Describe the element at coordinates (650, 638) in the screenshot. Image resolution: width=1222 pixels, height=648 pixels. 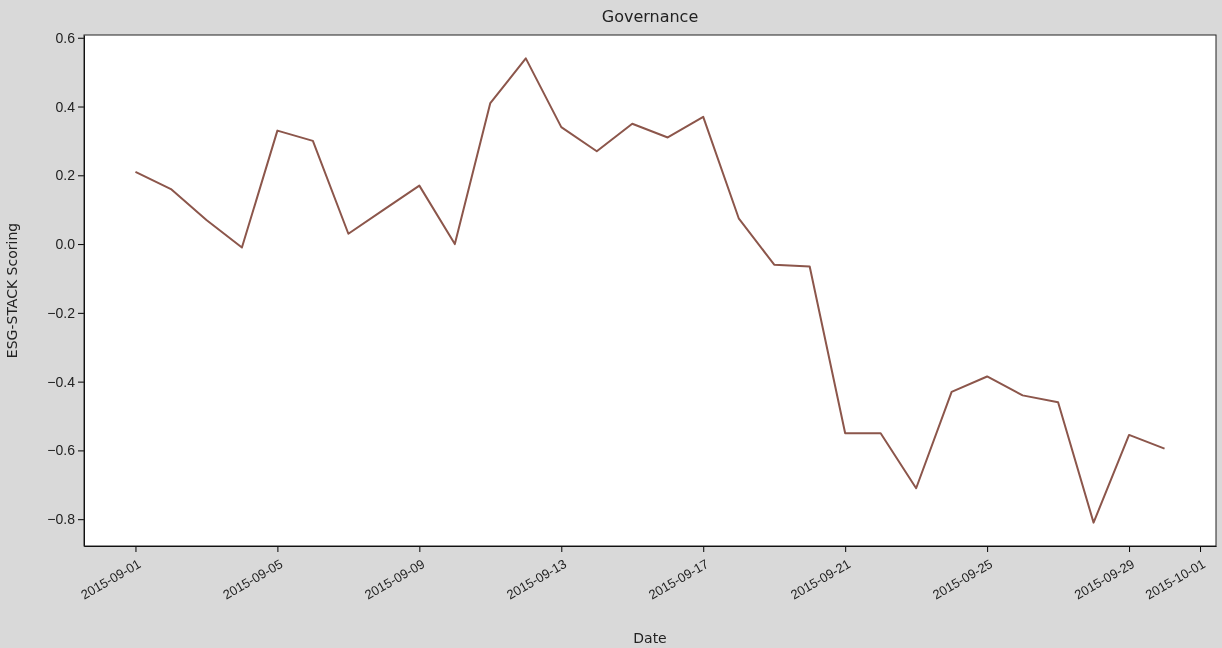
I see `x-axis-title: Date` at that location.